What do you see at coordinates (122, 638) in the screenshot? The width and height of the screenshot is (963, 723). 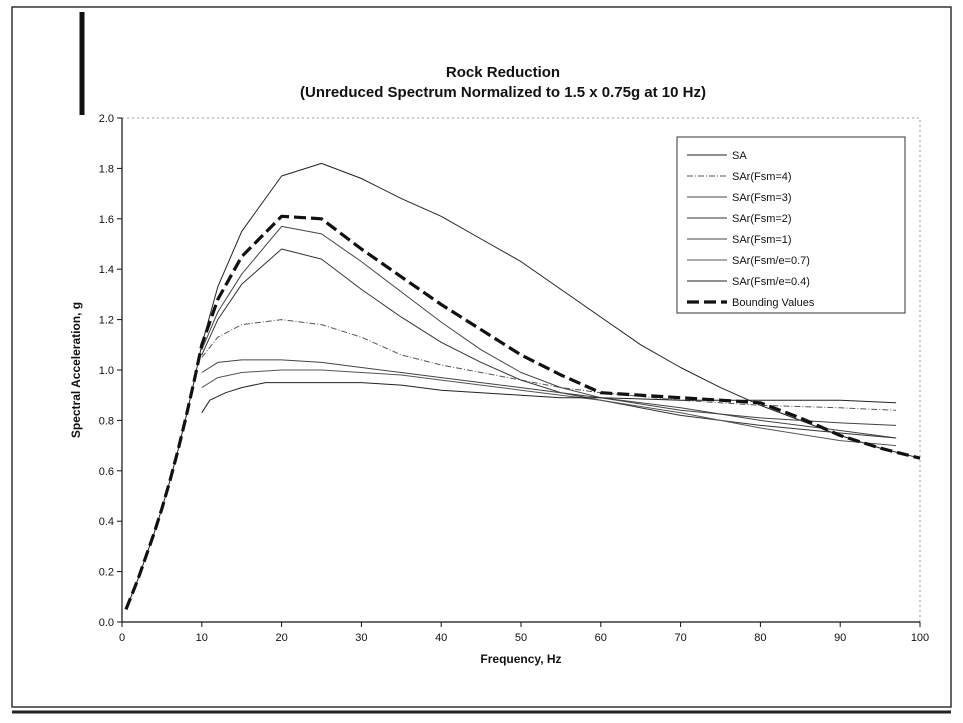 I see `x-tick-label: 0` at bounding box center [122, 638].